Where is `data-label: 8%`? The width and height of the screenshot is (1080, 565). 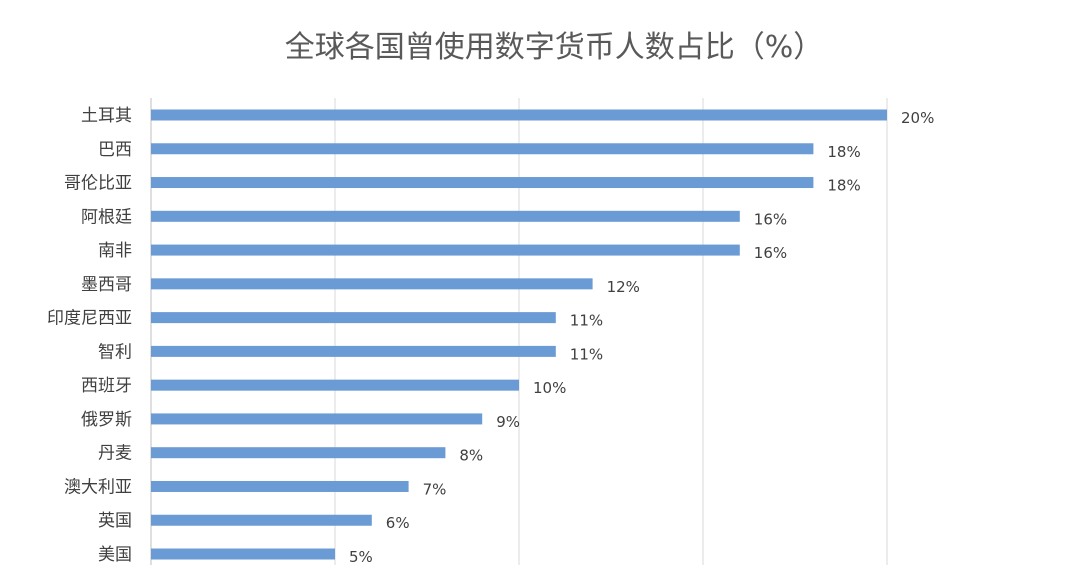
data-label: 8% is located at coordinates (471, 456).